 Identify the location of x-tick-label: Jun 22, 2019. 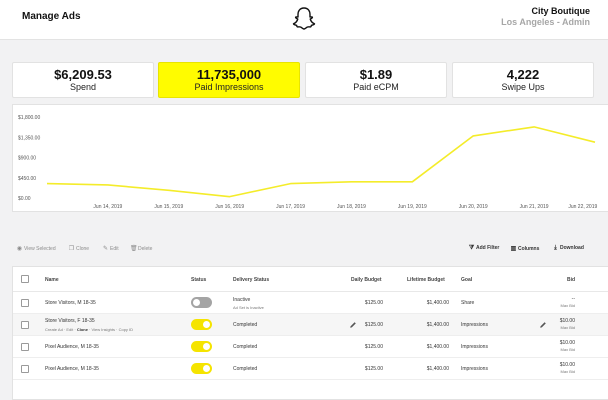
(582, 207).